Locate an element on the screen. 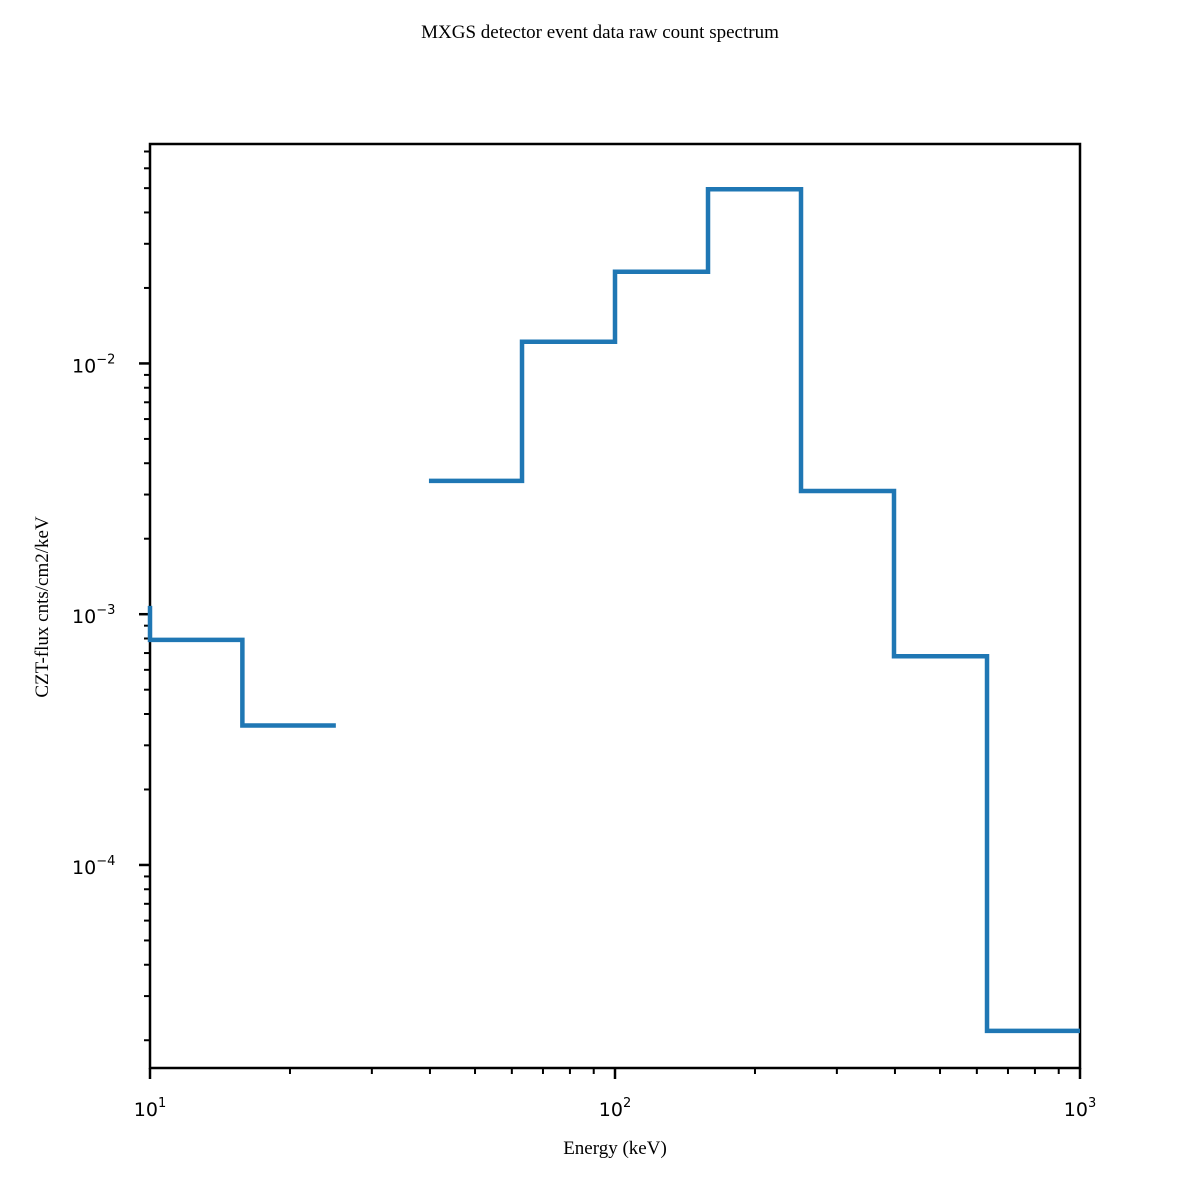 The width and height of the screenshot is (1200, 1200). x-tick-label: 10¹ is located at coordinates (150, 1108).